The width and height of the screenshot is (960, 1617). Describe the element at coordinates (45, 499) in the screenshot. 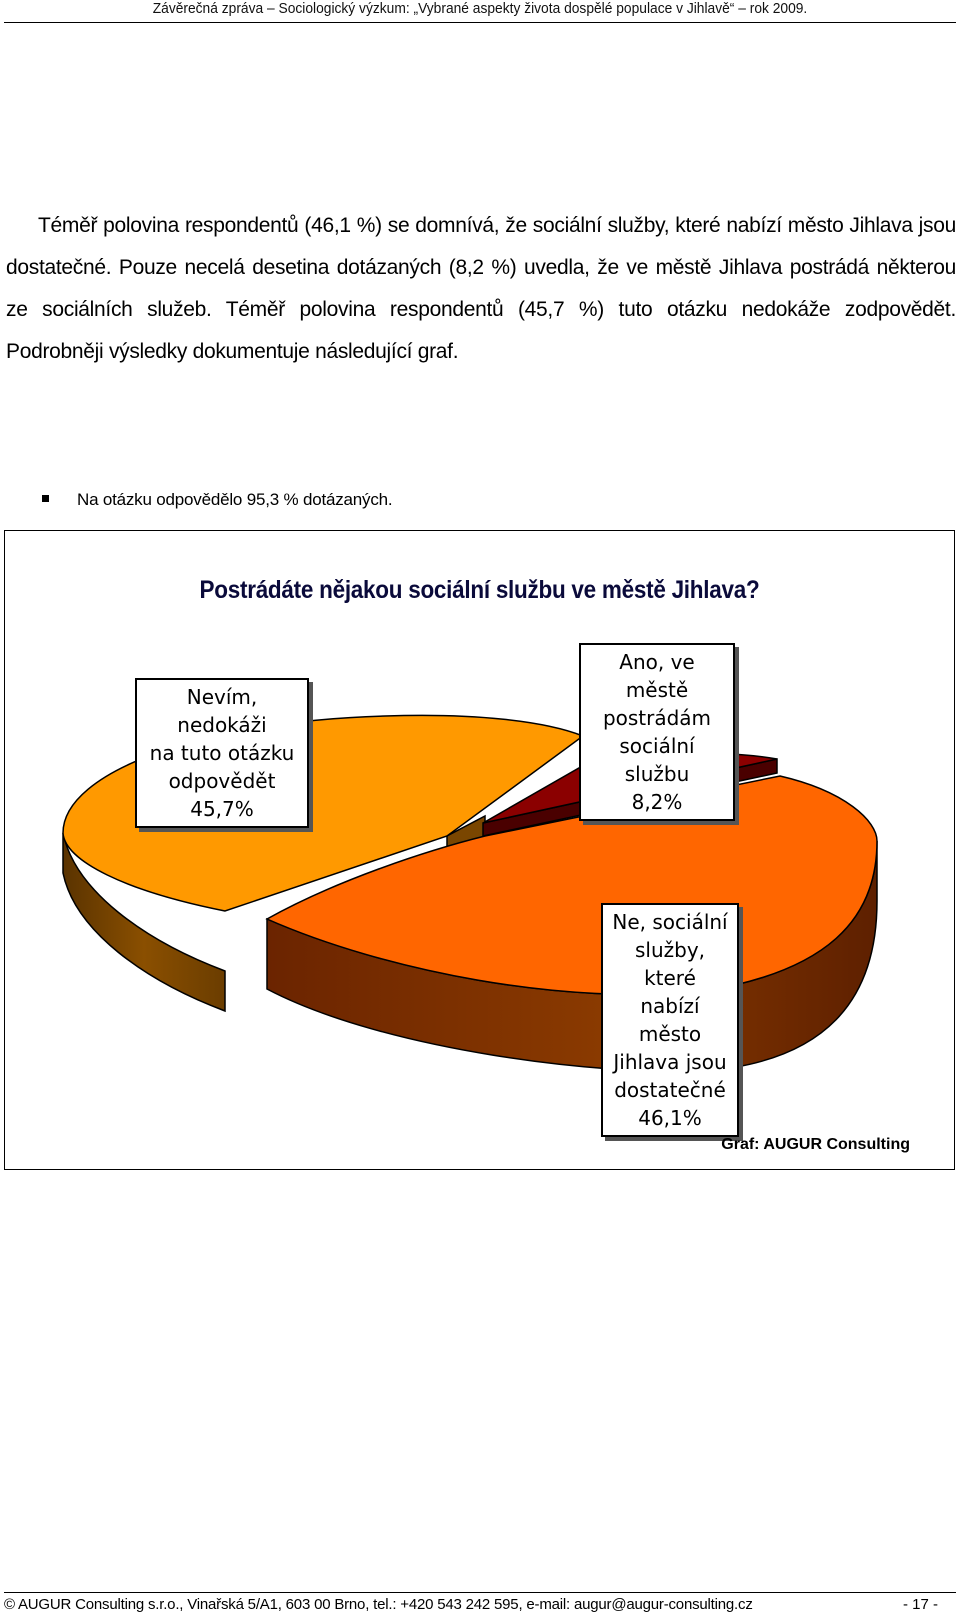

I see `bullet-square-icon` at that location.